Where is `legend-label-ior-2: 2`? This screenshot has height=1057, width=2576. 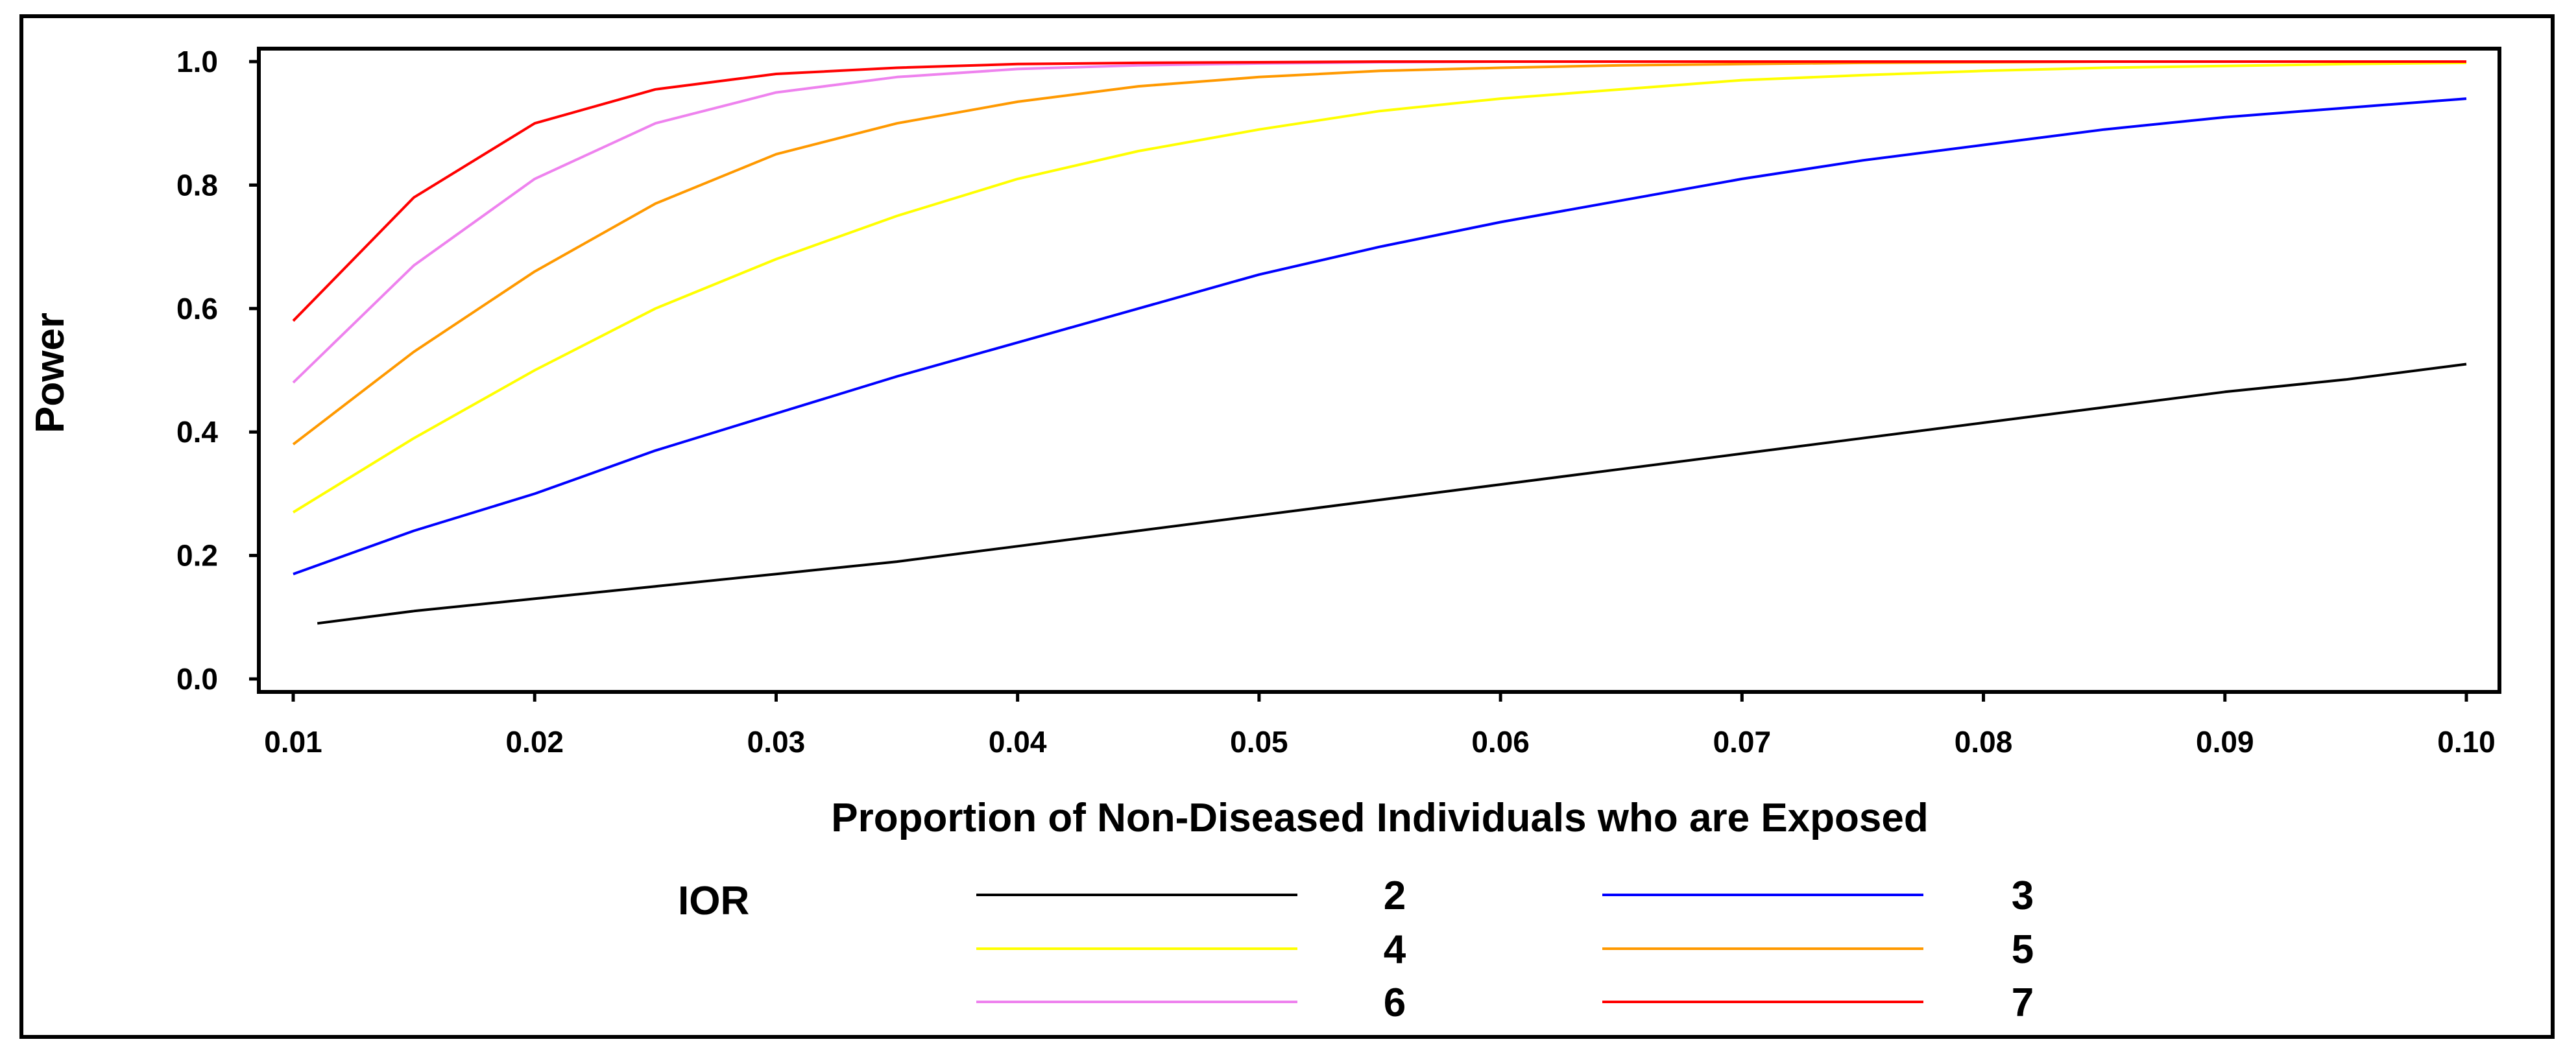 legend-label-ior-2: 2 is located at coordinates (1395, 895).